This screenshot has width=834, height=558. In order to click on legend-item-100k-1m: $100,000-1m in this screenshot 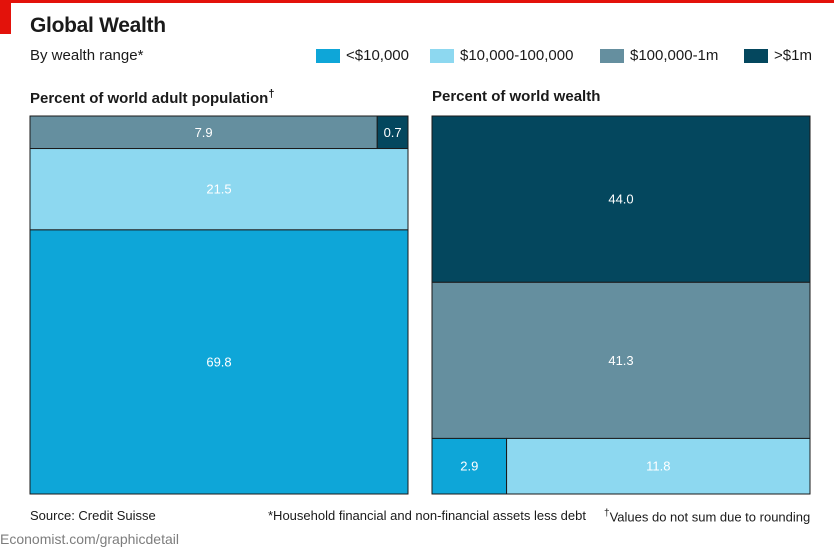, I will do `click(659, 55)`.